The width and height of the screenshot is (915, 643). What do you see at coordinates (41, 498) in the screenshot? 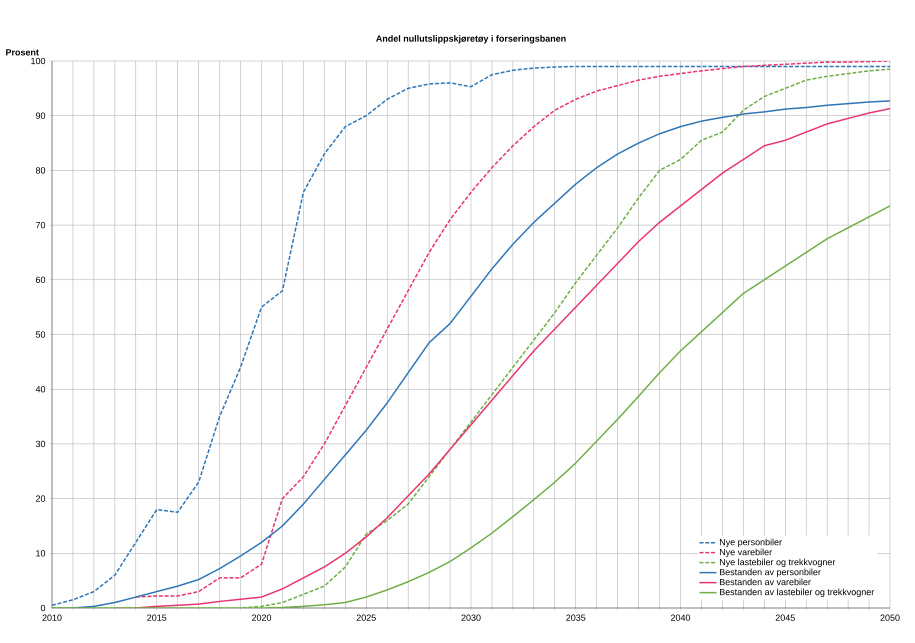
I see `y-tick-label: 20` at bounding box center [41, 498].